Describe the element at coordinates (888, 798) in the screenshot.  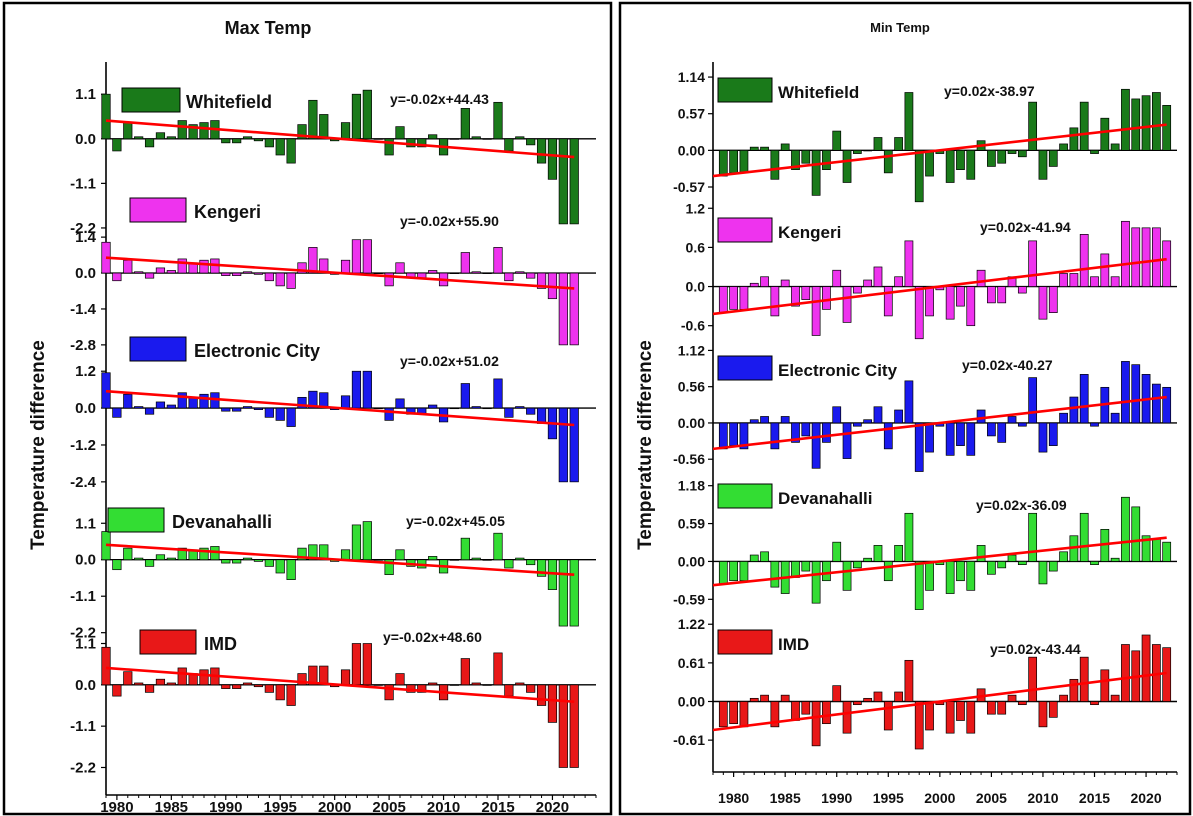
I see `x-tick-label: 1995` at that location.